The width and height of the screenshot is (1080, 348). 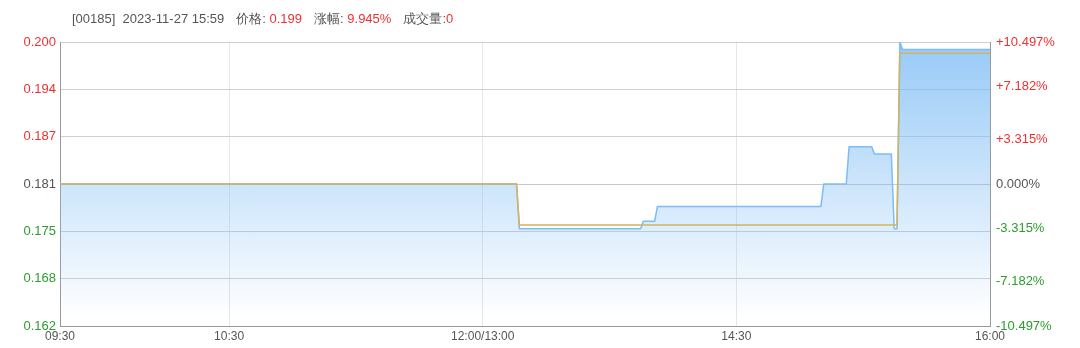 What do you see at coordinates (39, 183) in the screenshot?
I see `y-tick-label: 0.181` at bounding box center [39, 183].